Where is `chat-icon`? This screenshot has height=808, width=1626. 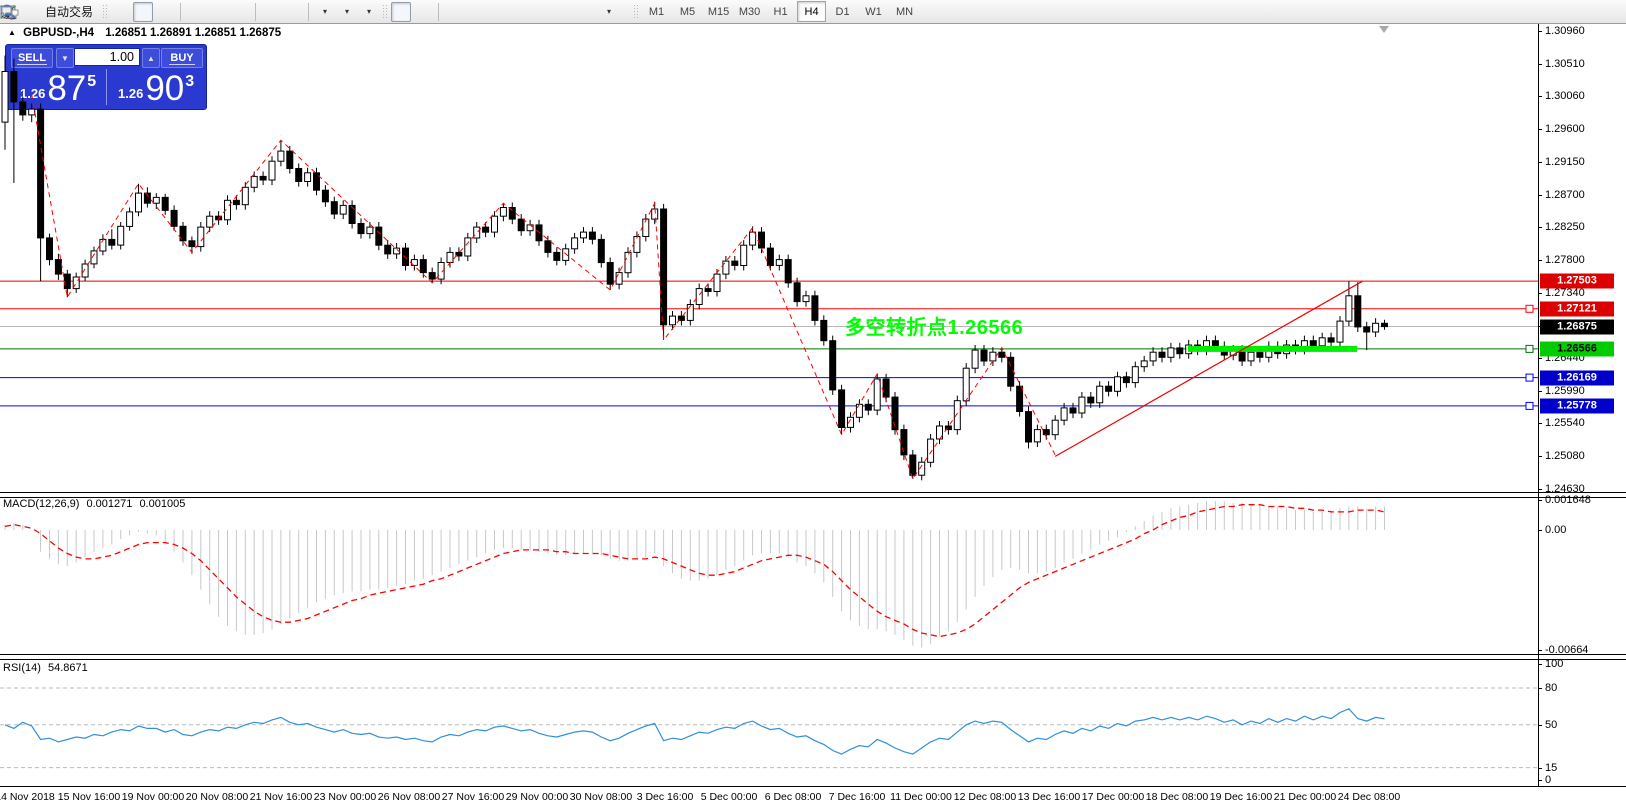
chat-icon is located at coordinates (808, 12).